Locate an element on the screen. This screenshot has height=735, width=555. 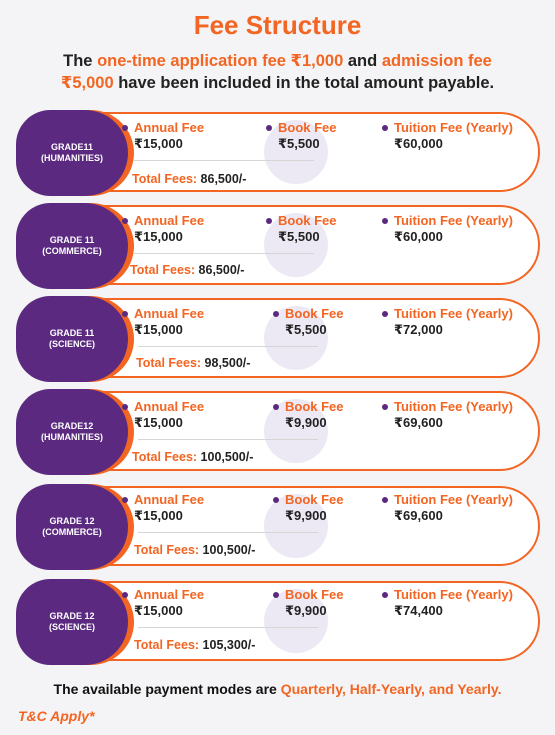
grade-badge: GRADE12 (HUMANITIES) is located at coordinates (72, 432).